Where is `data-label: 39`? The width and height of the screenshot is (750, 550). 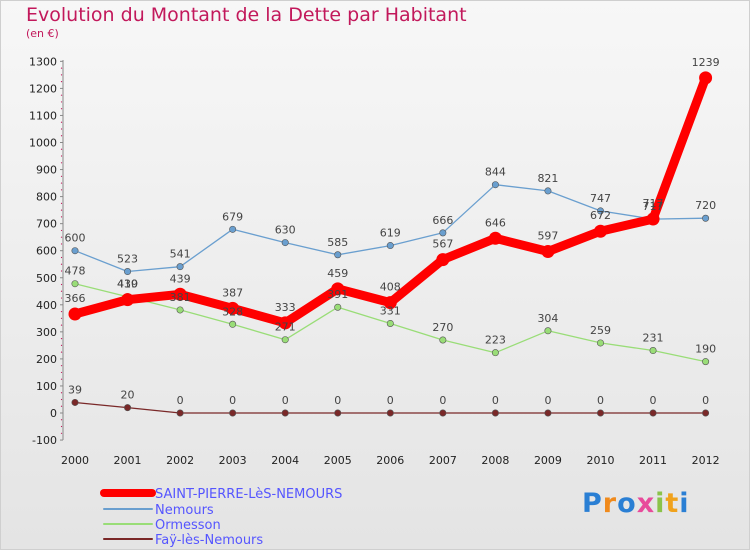
data-label: 39 is located at coordinates (75, 389).